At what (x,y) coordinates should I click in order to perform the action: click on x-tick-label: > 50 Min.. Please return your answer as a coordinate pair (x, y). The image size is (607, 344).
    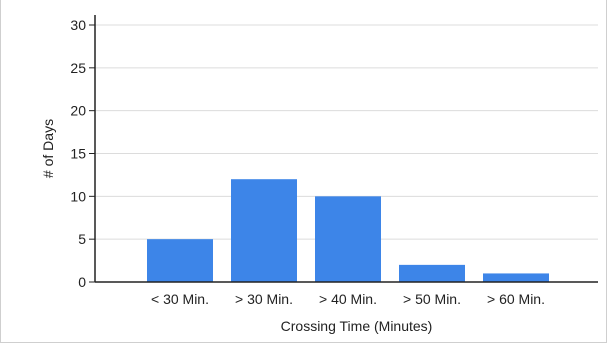
    Looking at the image, I should click on (432, 299).